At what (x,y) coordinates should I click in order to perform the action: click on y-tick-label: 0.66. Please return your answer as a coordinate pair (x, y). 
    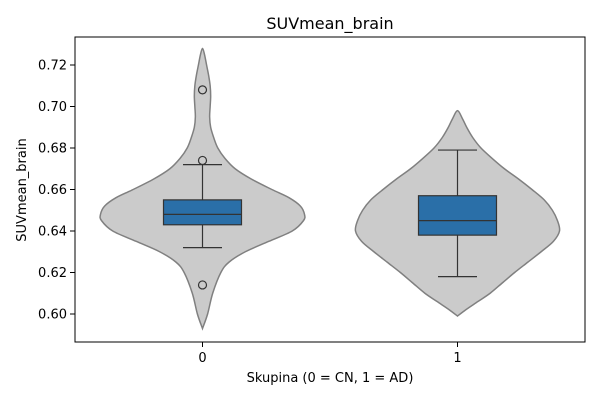
    Looking at the image, I should click on (52, 190).